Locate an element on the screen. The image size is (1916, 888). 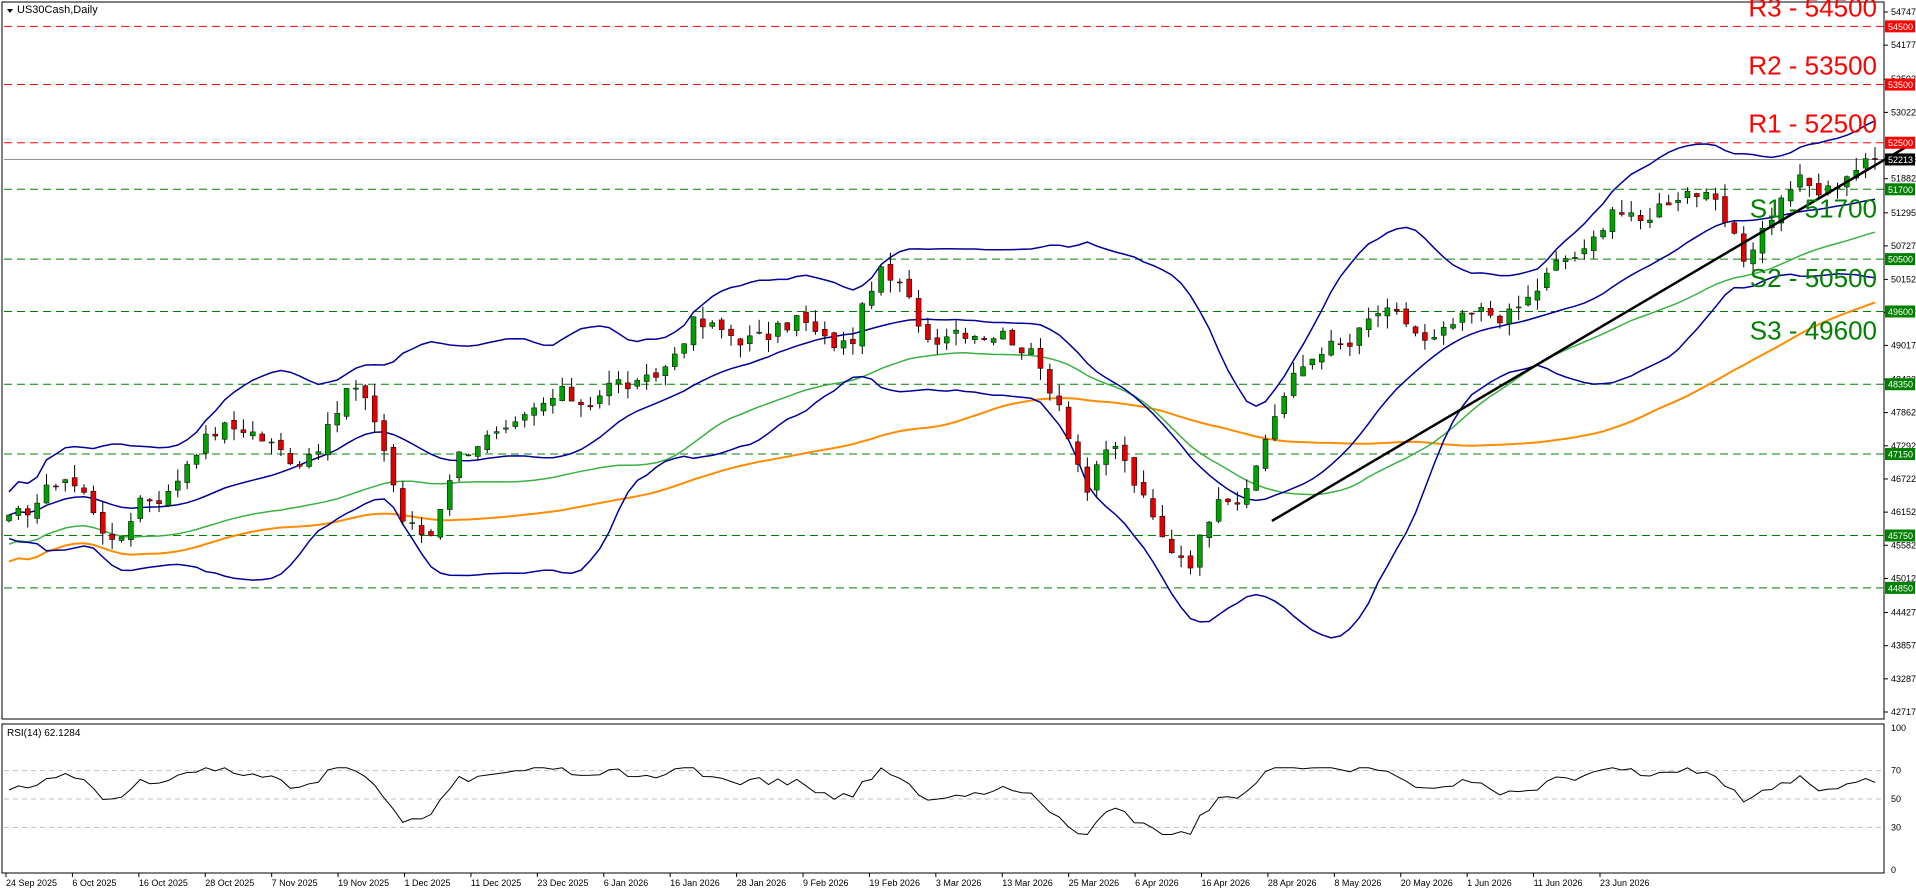
rsi-title: RSI(14) 62.1284 is located at coordinates (44, 733).